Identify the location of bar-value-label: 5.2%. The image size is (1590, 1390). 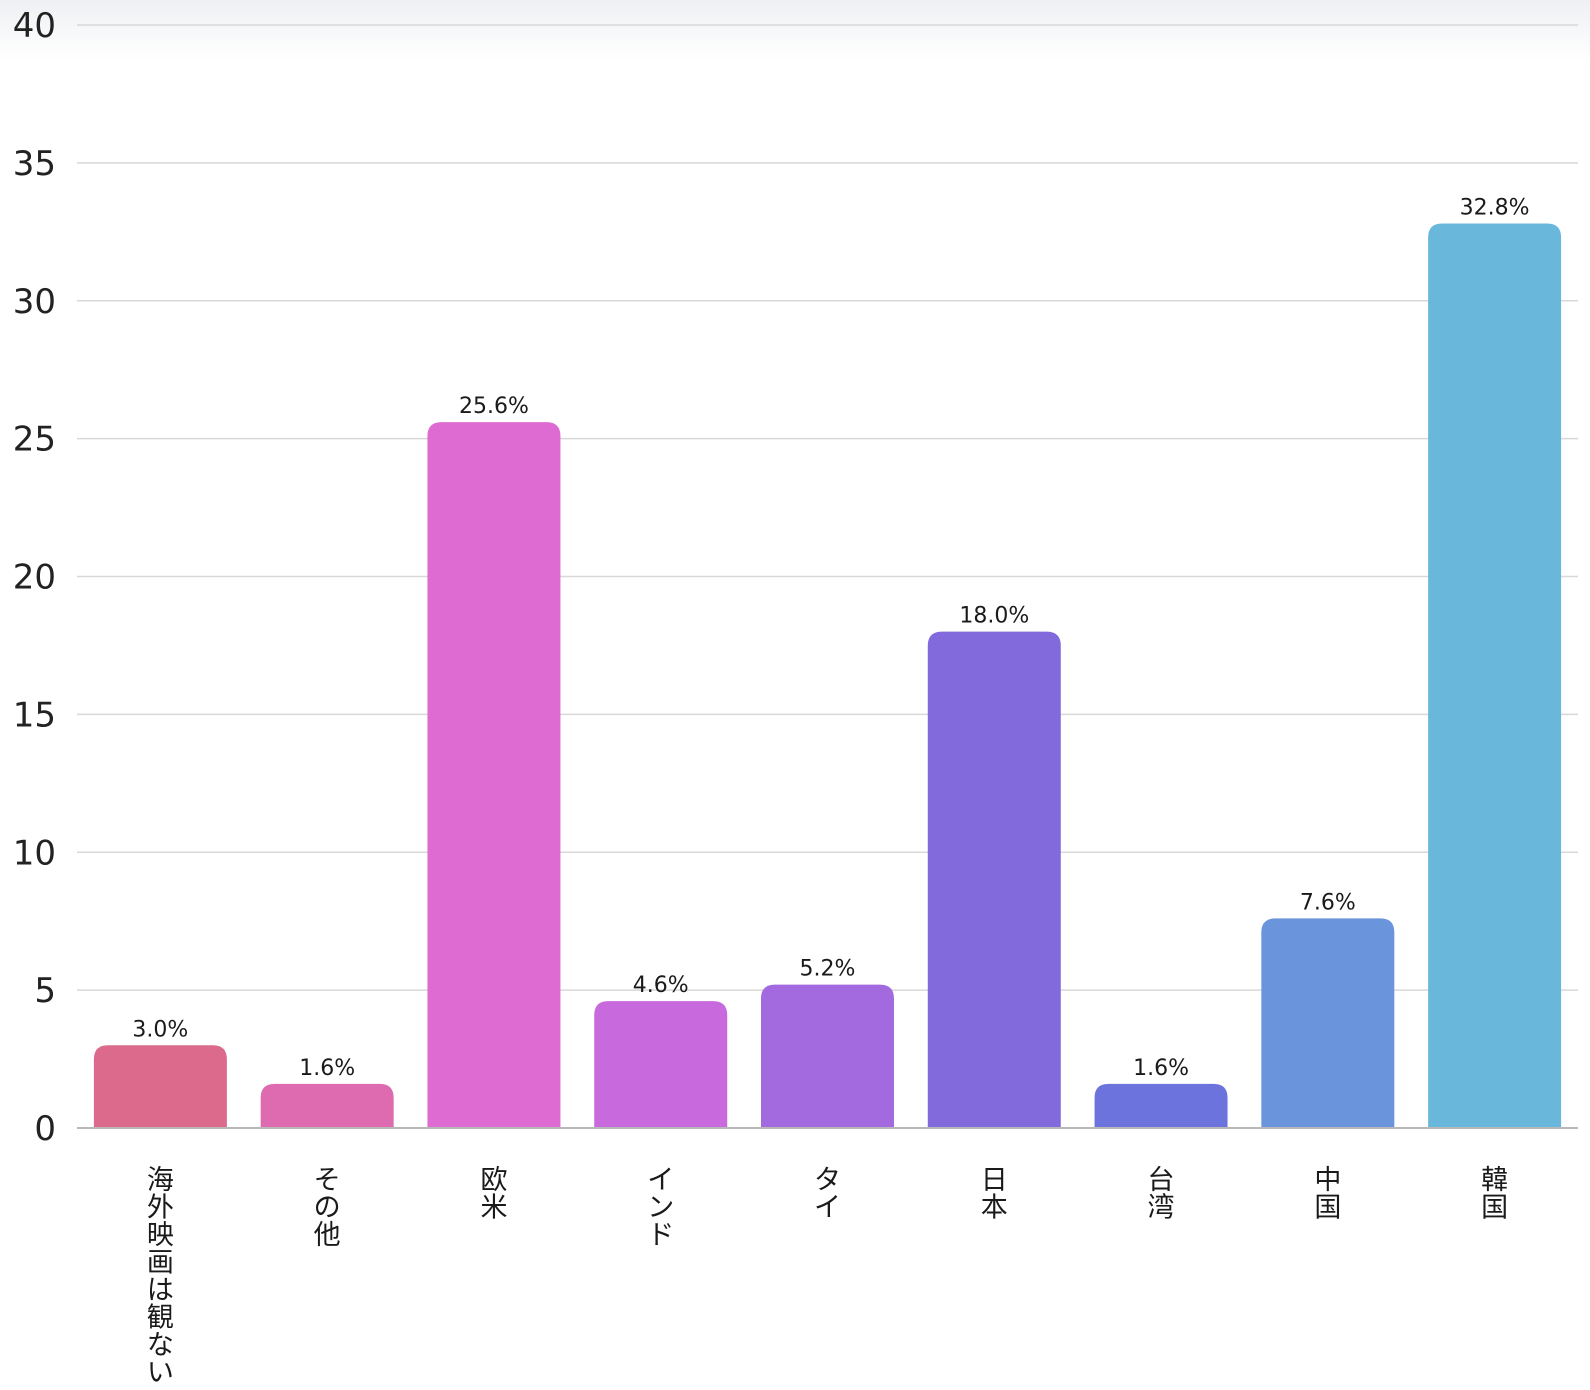
(828, 969).